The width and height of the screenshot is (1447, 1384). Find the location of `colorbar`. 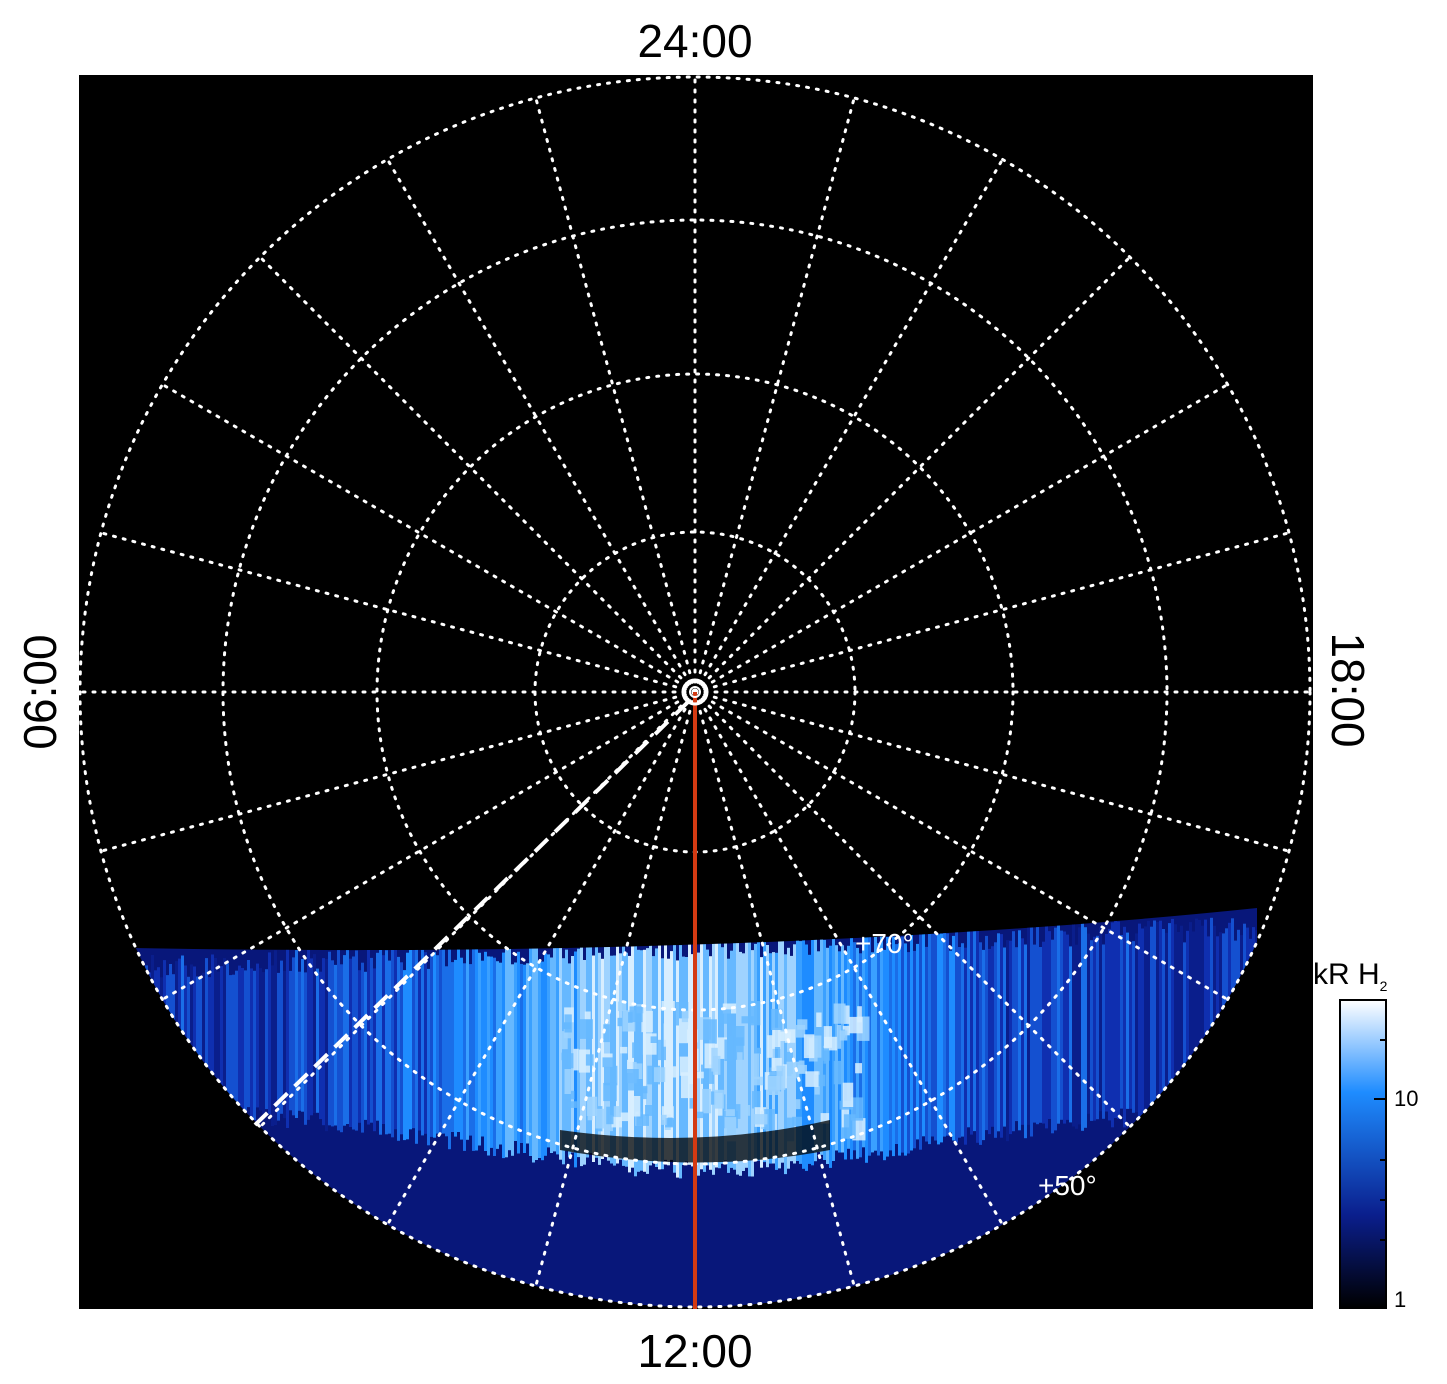

colorbar is located at coordinates (1363, 1154).